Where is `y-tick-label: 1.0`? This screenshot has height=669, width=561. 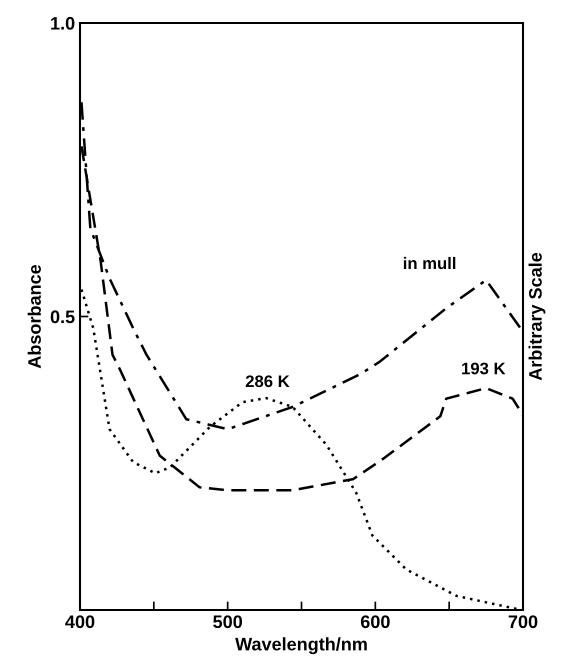 y-tick-label: 1.0 is located at coordinates (62, 23).